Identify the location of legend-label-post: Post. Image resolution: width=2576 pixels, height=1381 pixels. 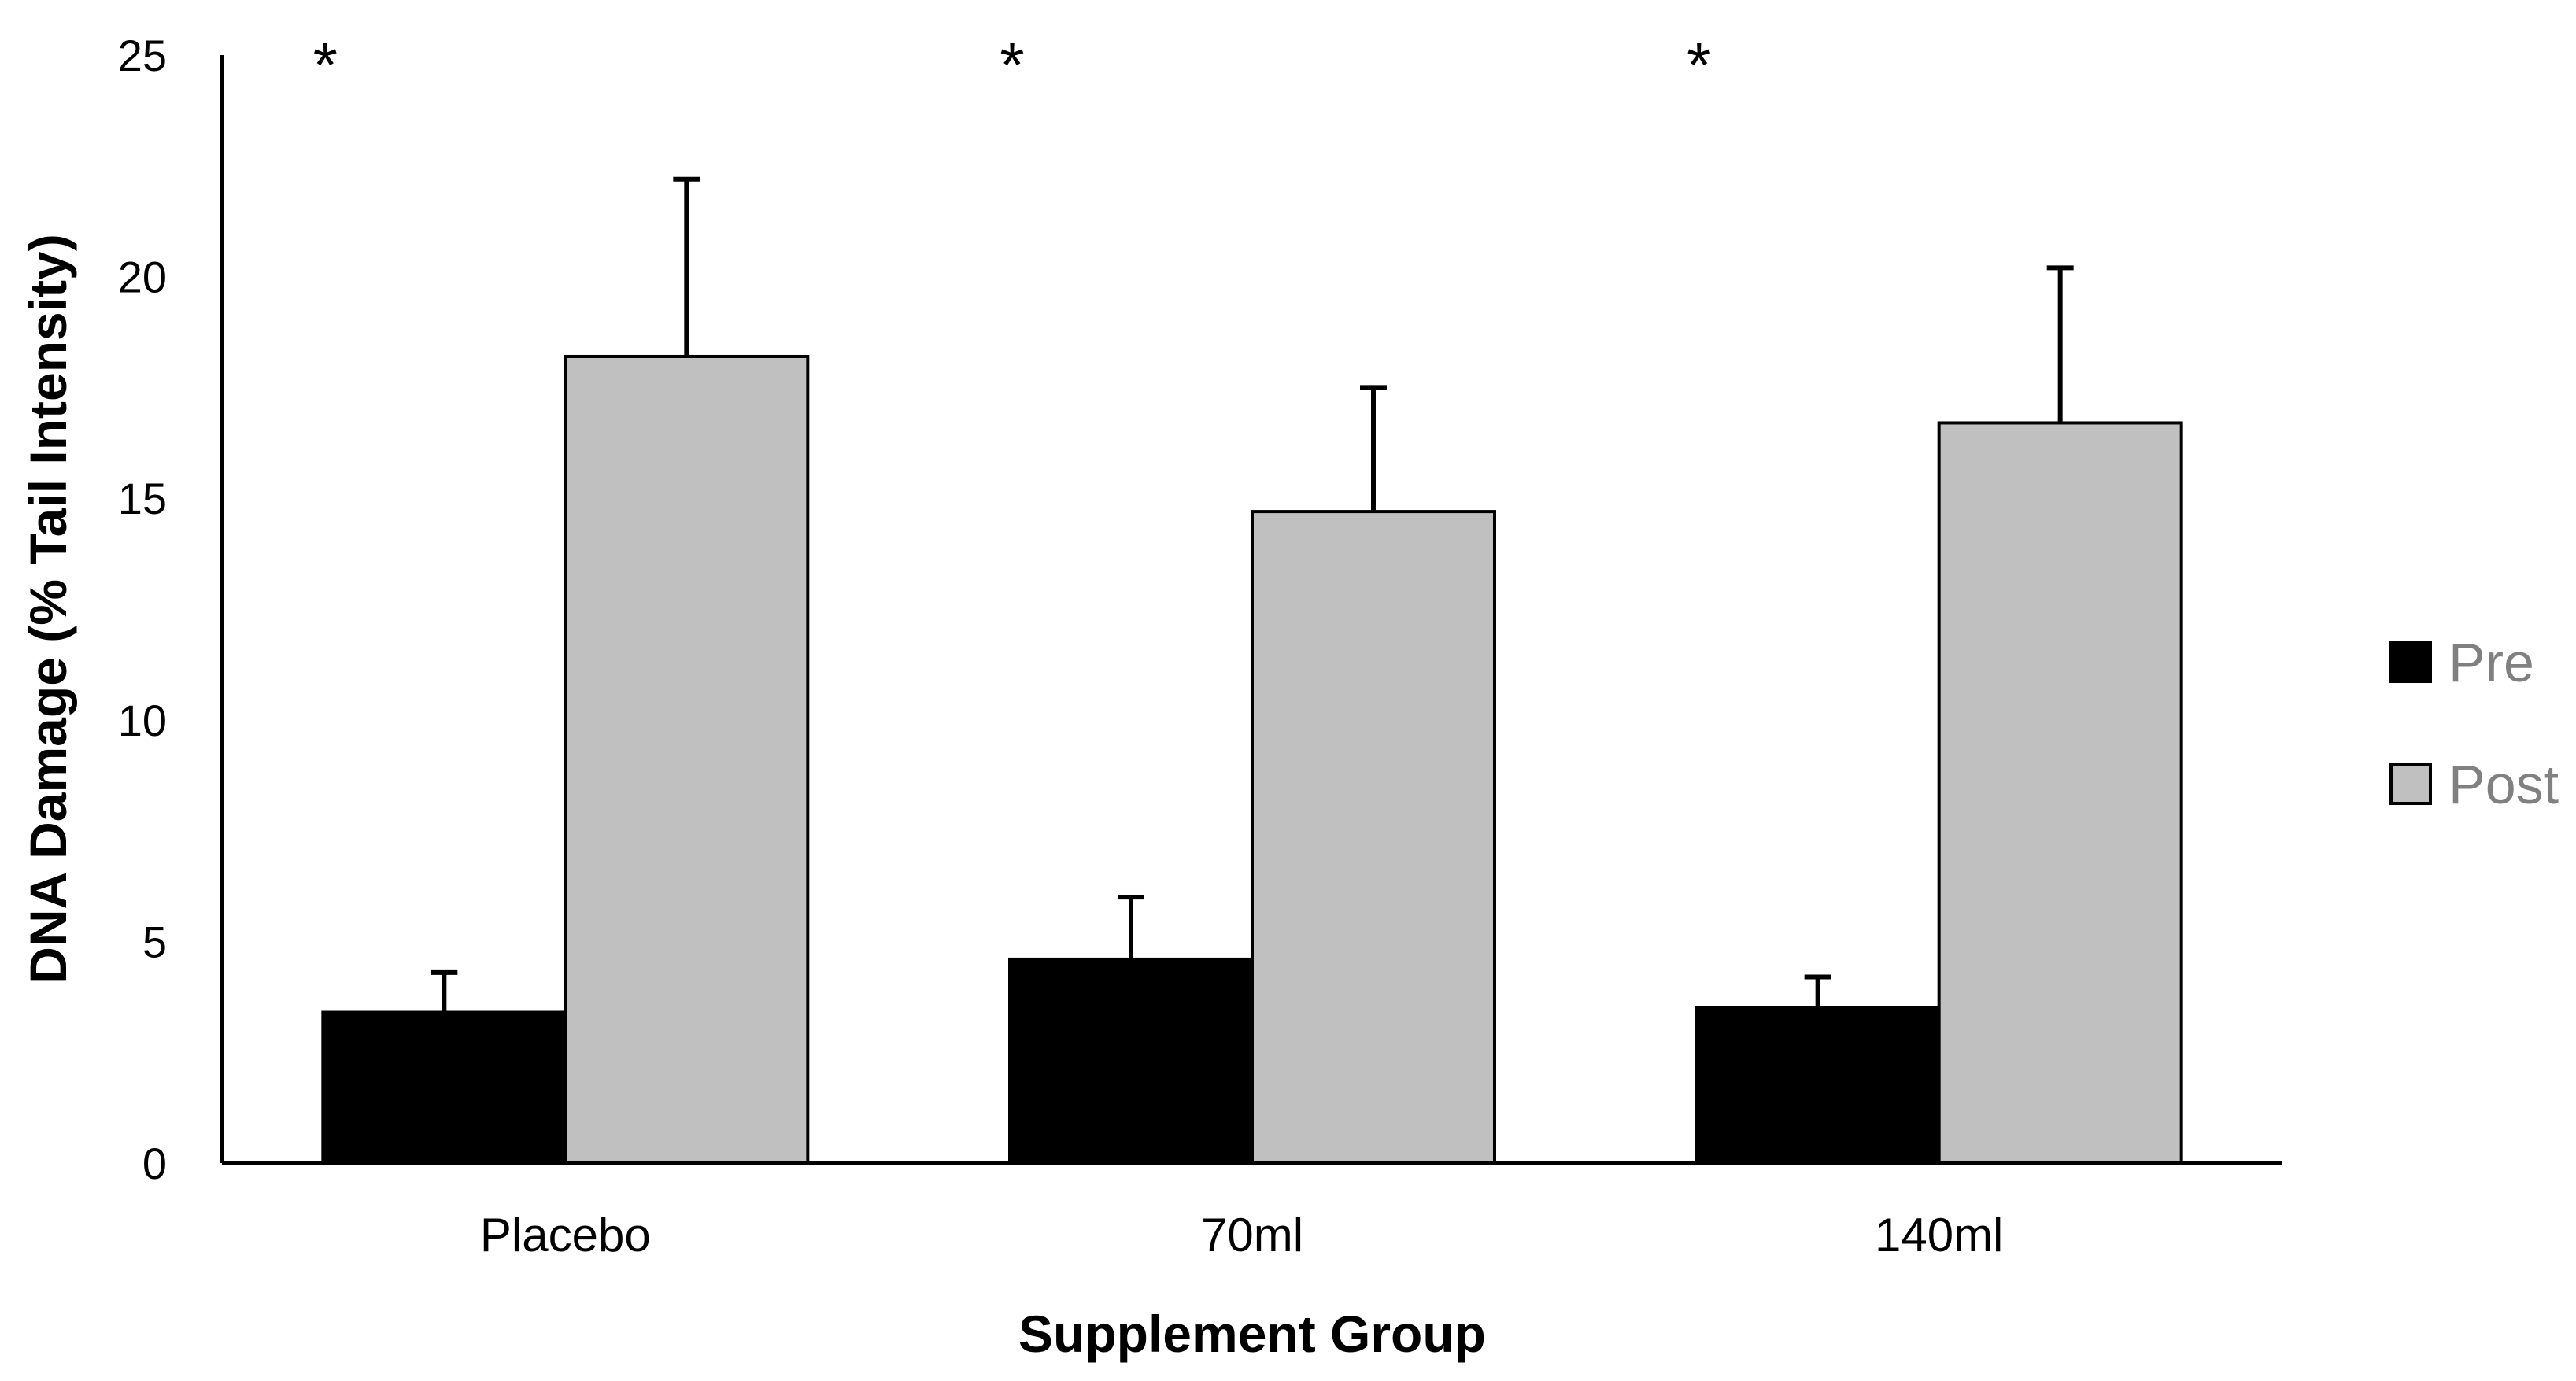
(2503, 784).